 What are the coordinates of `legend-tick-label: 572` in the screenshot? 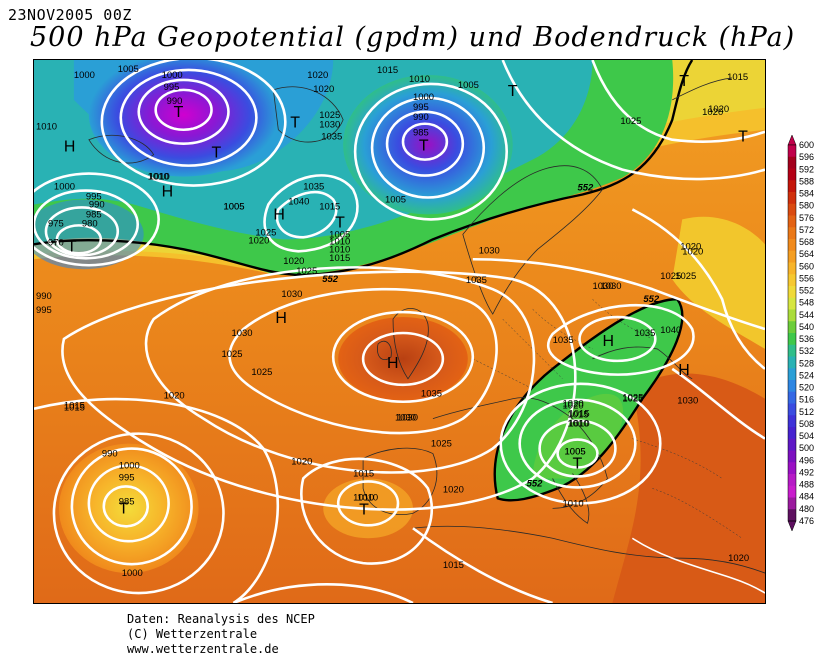 It's located at (806, 230).